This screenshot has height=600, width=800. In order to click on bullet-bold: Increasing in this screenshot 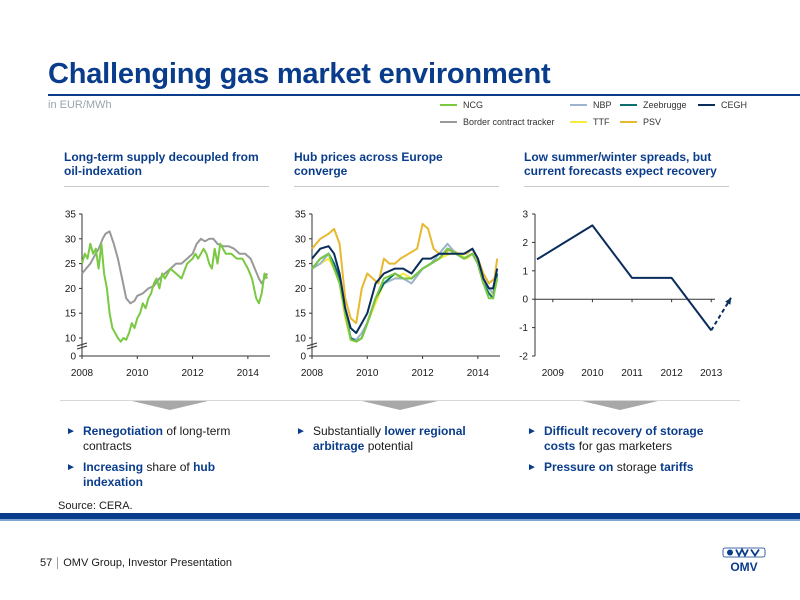, I will do `click(113, 467)`.